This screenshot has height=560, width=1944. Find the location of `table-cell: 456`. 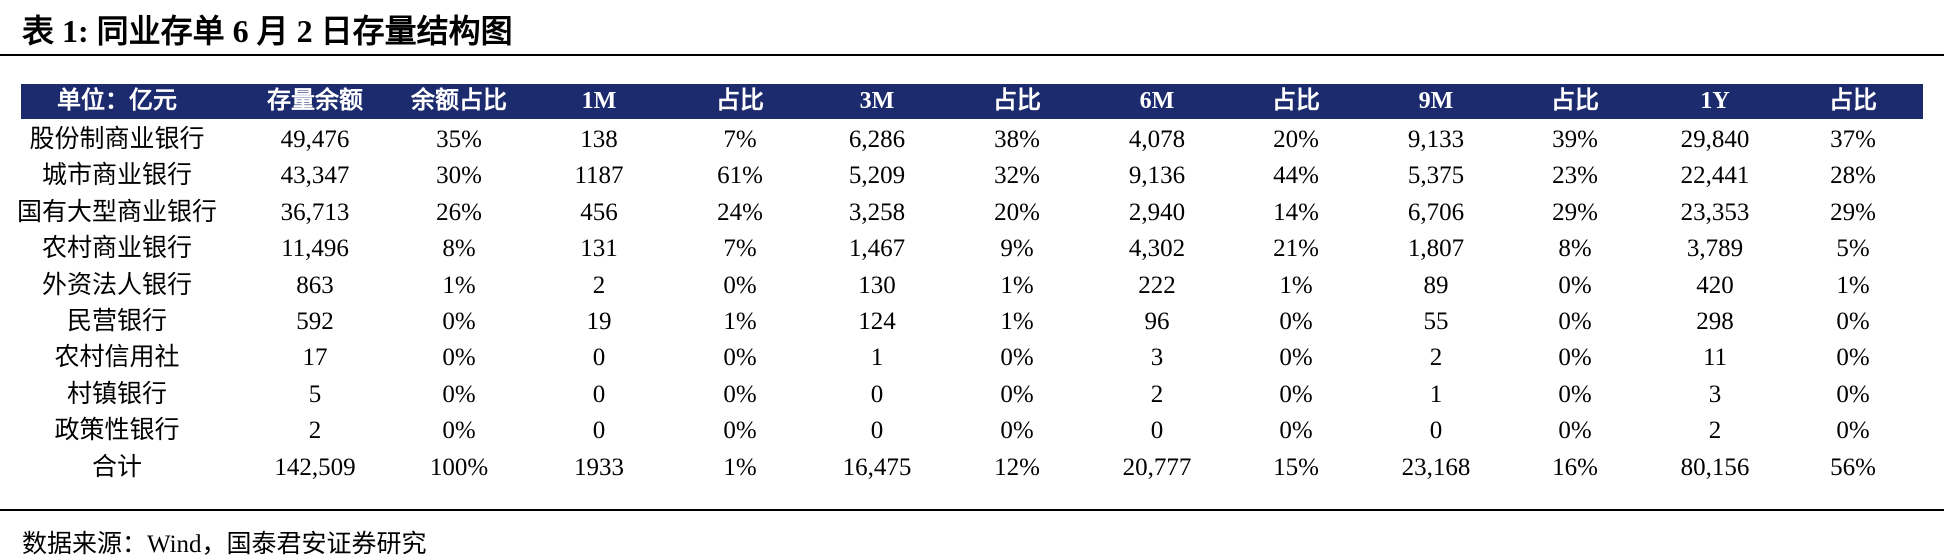

table-cell: 456 is located at coordinates (599, 212).